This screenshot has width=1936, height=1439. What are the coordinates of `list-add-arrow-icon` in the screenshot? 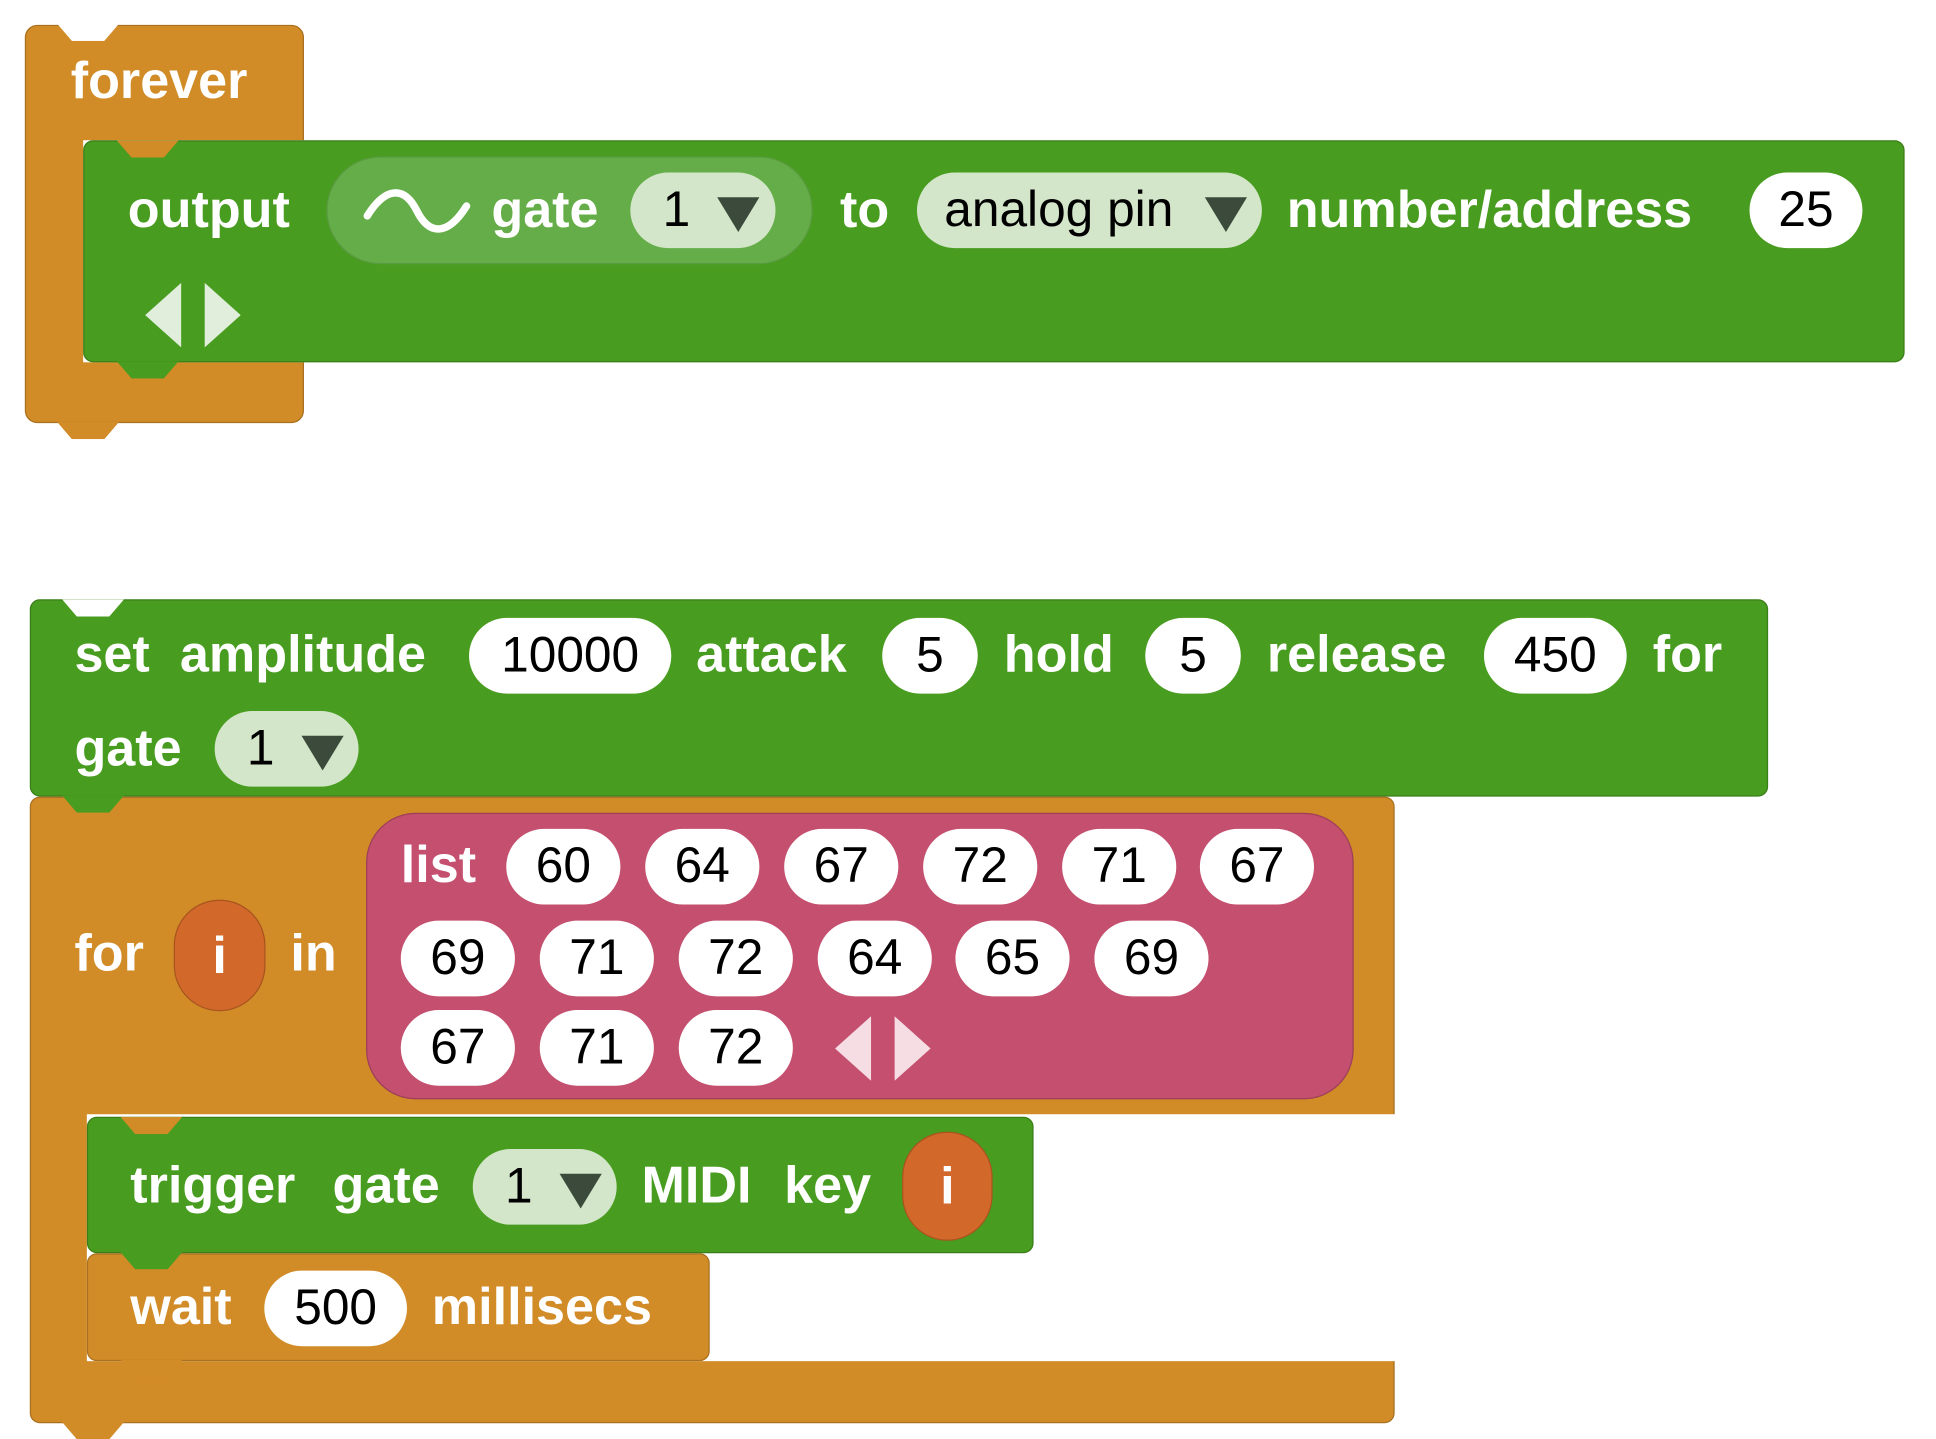 It's located at (912, 1048).